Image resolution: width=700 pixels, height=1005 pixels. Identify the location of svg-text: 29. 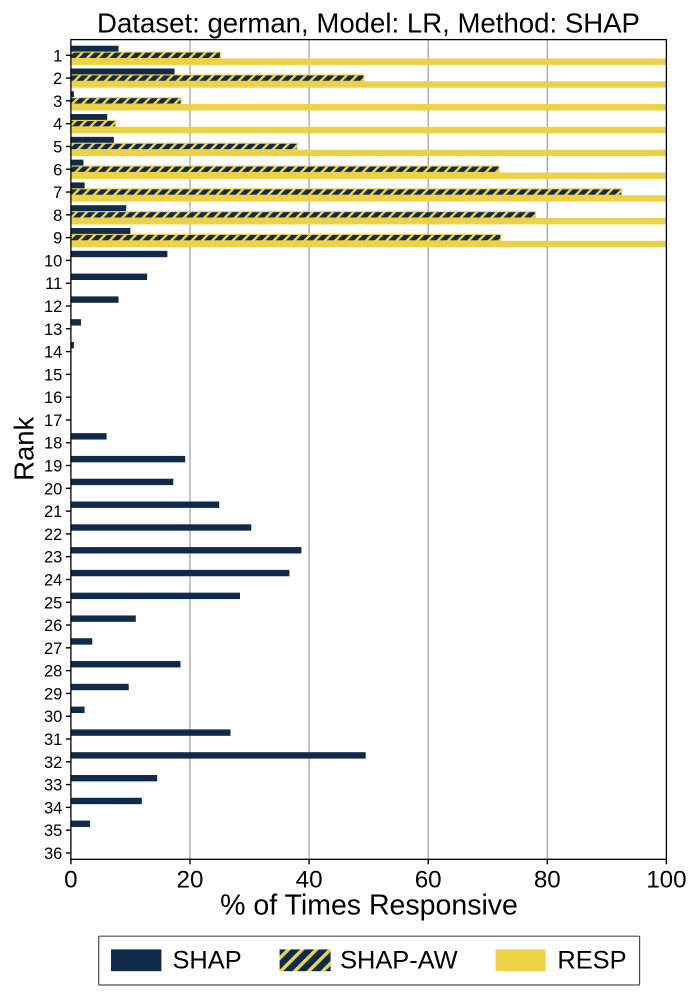
(53, 694).